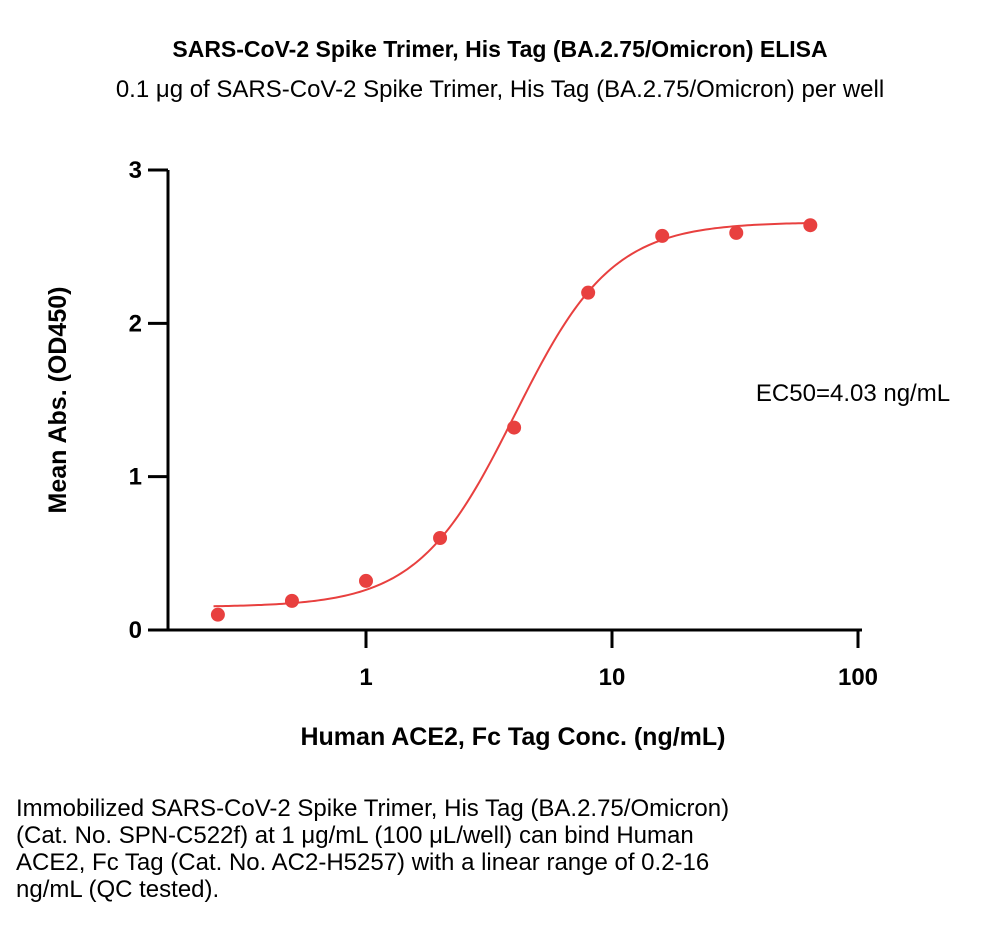 This screenshot has height=935, width=1000. What do you see at coordinates (858, 677) in the screenshot?
I see `x-tick-label: 100` at bounding box center [858, 677].